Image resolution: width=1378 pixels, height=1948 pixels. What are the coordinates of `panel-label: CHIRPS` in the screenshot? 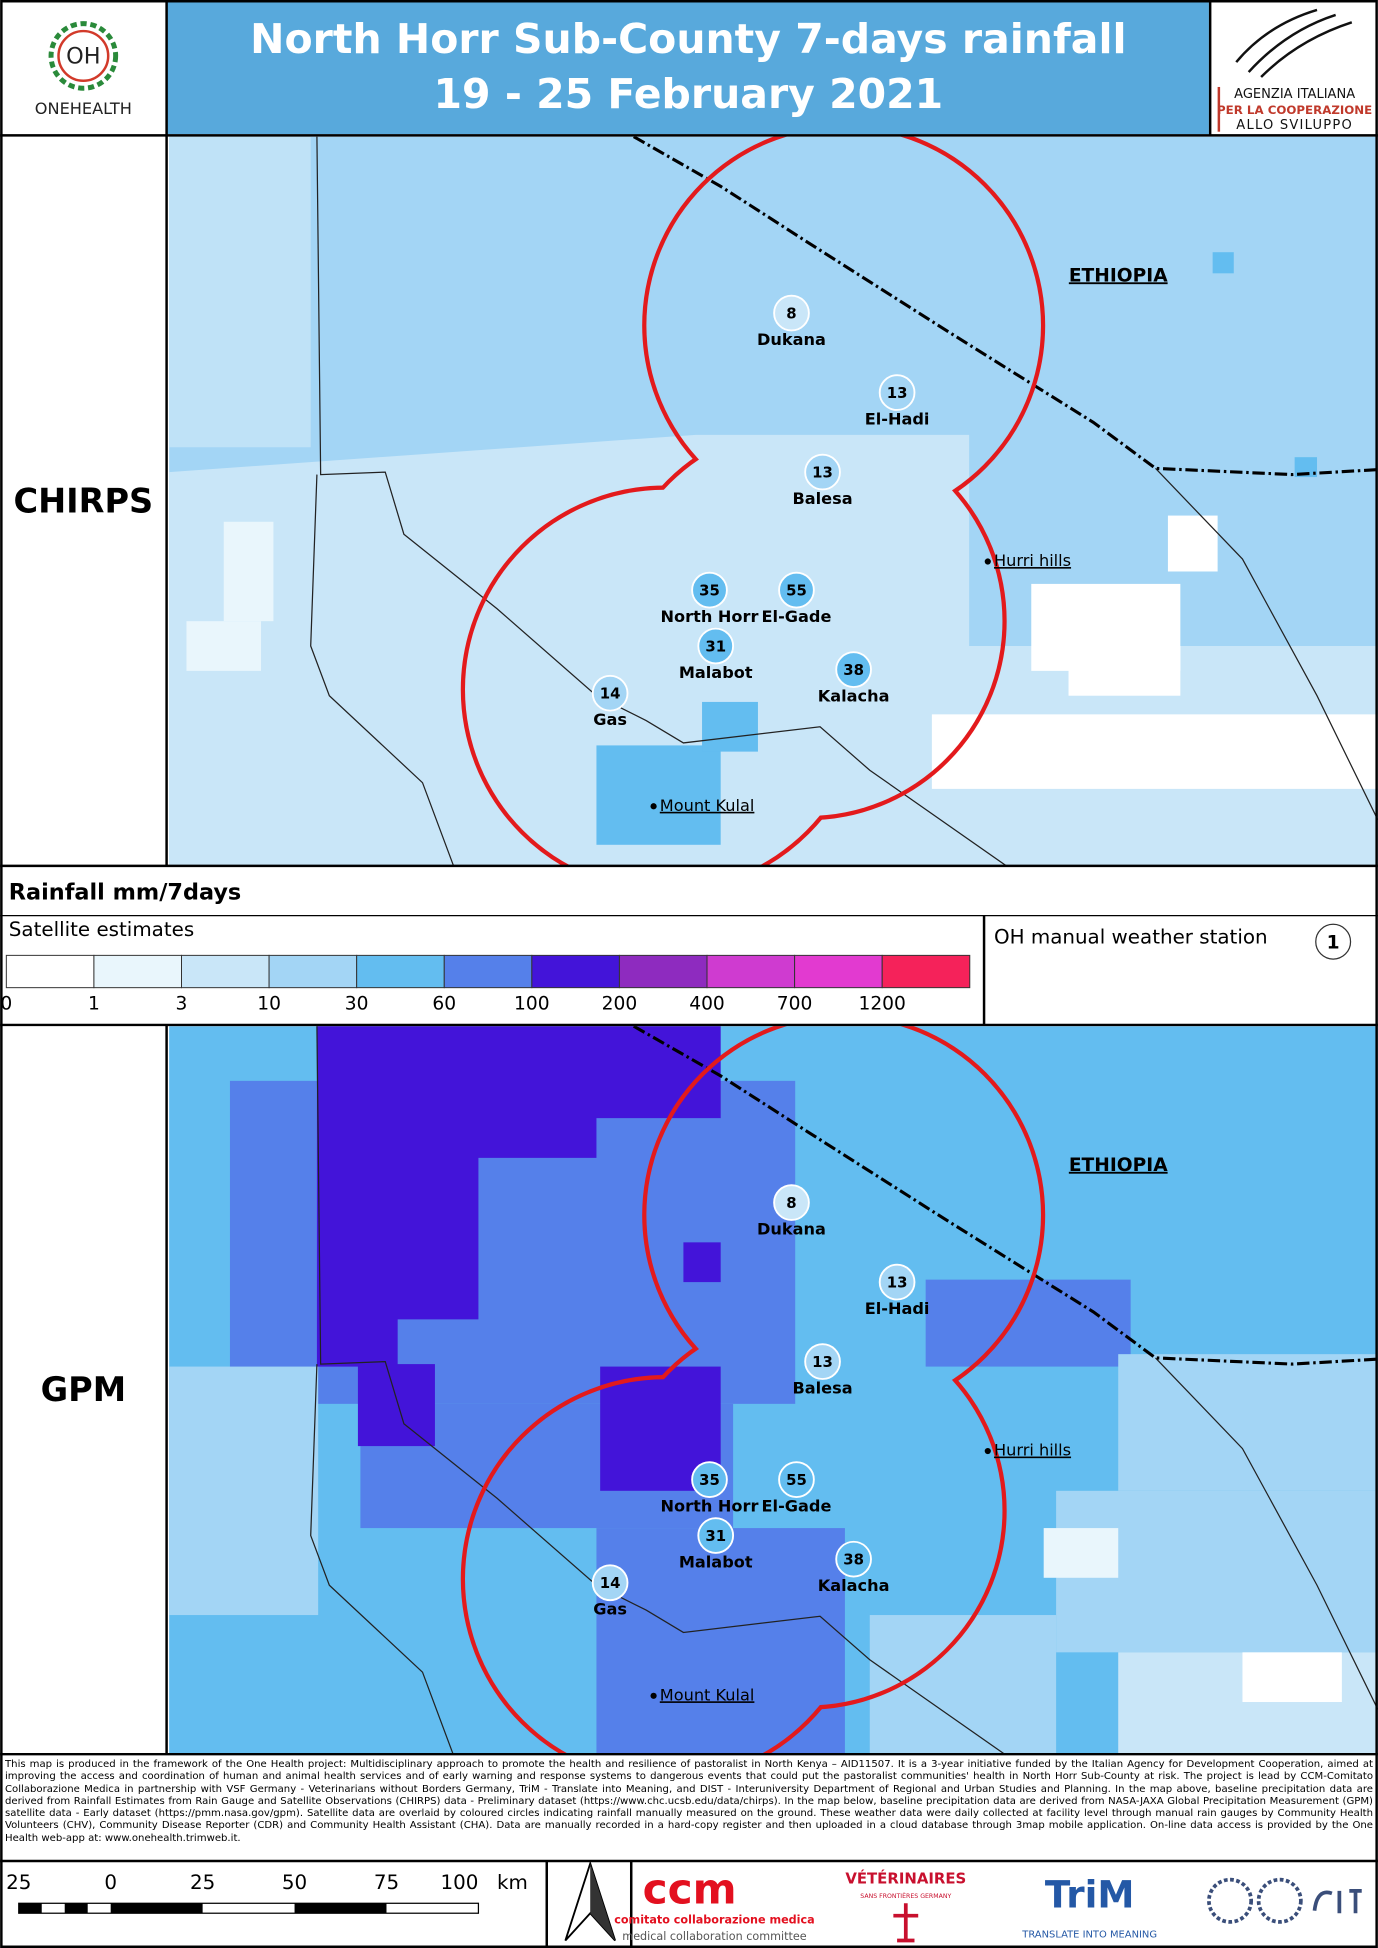 It's located at (84, 501).